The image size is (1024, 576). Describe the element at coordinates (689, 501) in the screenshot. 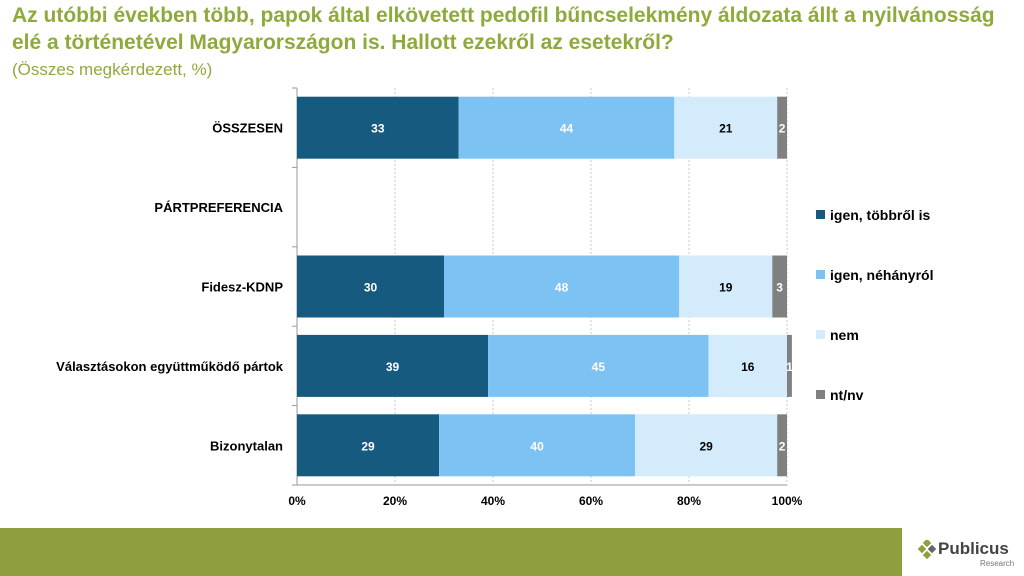

I see `x-tick-label: 80%` at that location.